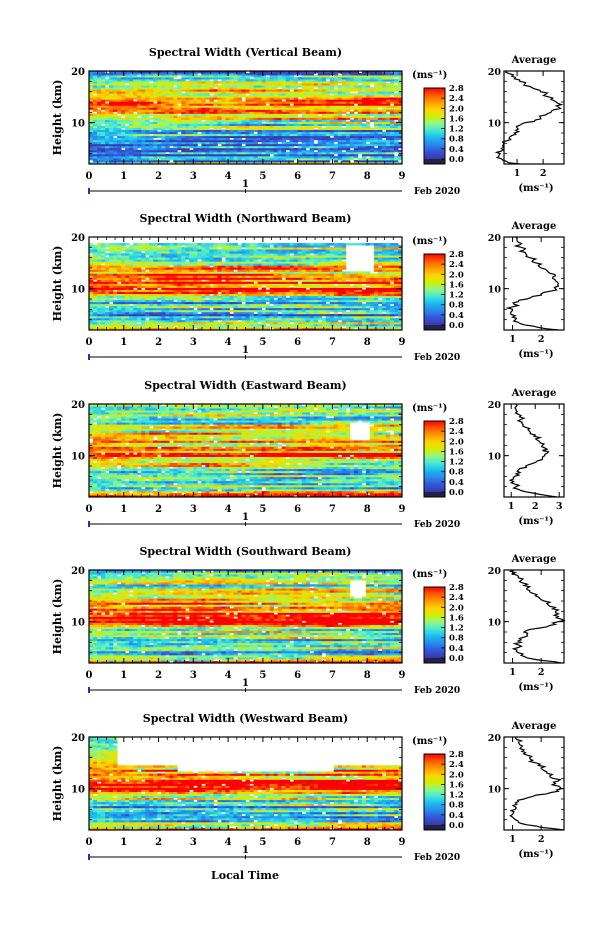 The height and width of the screenshot is (929, 615). Describe the element at coordinates (245, 551) in the screenshot. I see `panel-title: Spectral Width (Southward Beam)` at that location.